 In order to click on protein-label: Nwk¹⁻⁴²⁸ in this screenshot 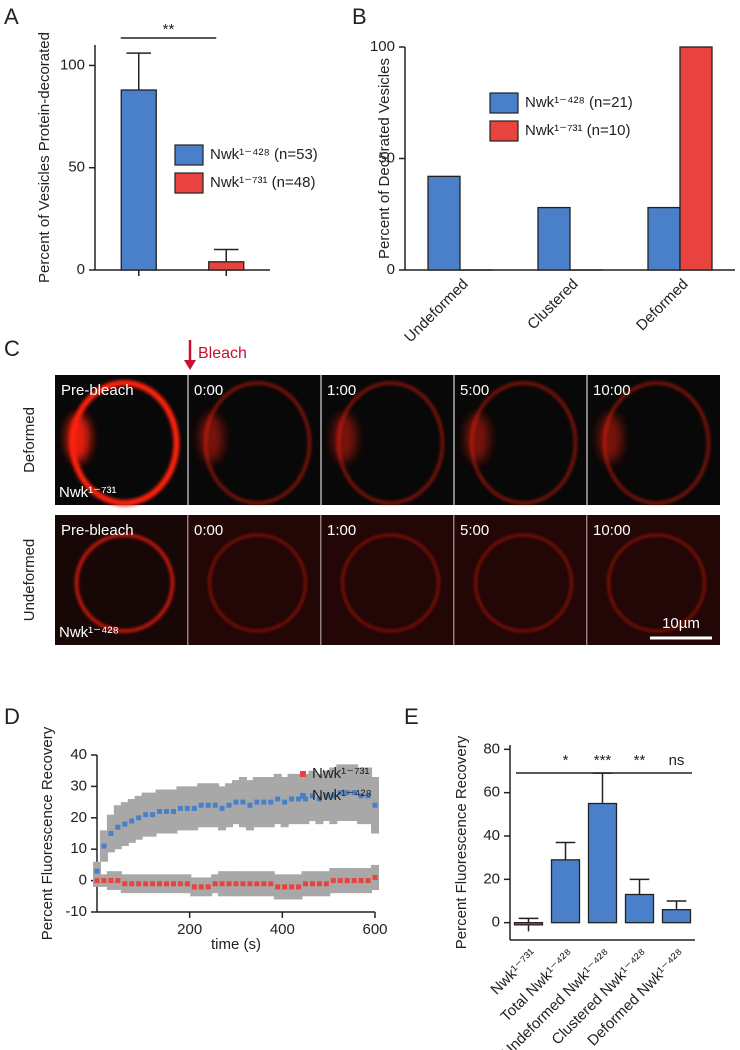, I will do `click(89, 632)`.